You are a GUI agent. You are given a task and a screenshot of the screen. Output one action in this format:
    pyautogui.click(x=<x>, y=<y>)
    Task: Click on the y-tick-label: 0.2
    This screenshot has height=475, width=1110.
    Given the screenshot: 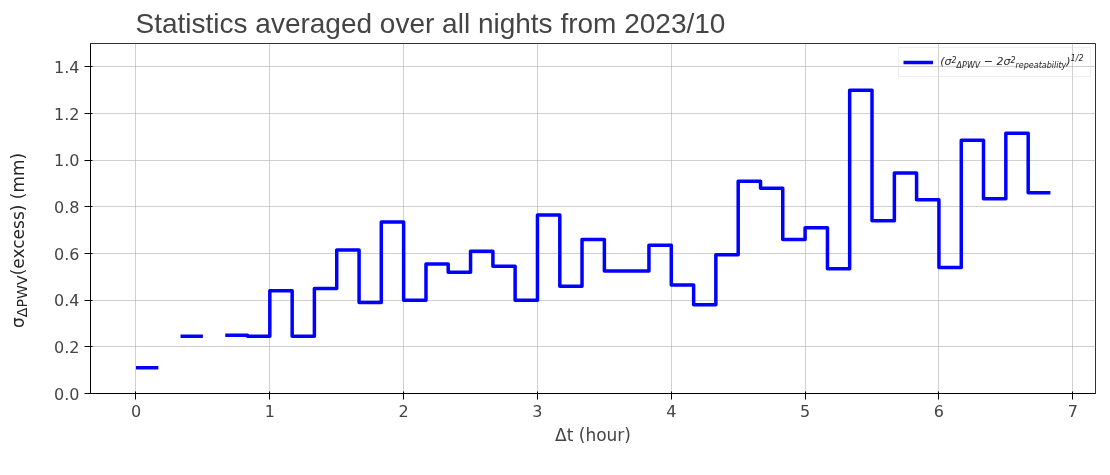 What is the action you would take?
    pyautogui.click(x=67, y=347)
    